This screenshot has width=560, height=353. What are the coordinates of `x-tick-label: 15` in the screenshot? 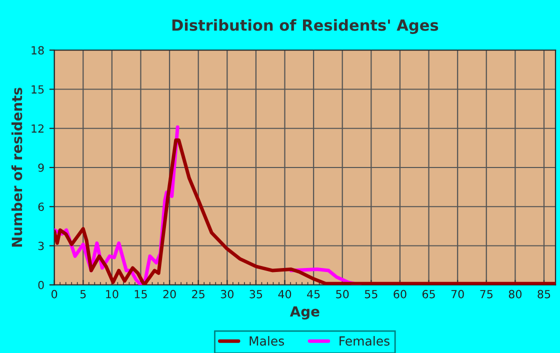 It's located at (140, 294).